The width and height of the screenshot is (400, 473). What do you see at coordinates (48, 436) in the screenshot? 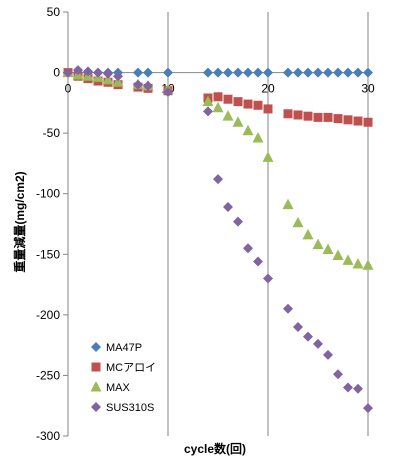
I see `y-tick-label: -300` at bounding box center [48, 436].